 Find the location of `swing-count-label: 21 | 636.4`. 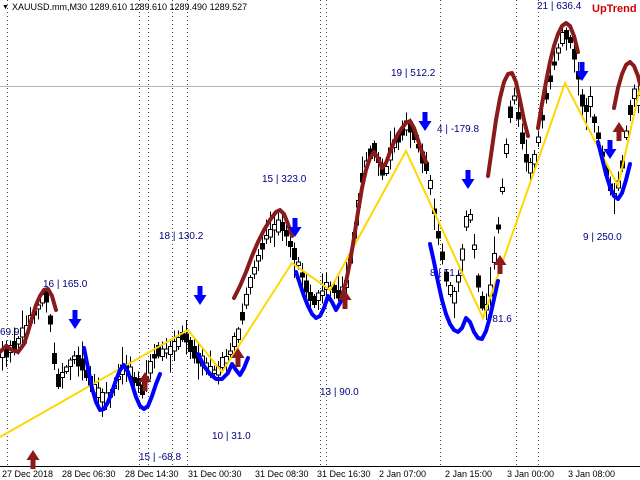

swing-count-label: 21 | 636.4 is located at coordinates (559, 6).